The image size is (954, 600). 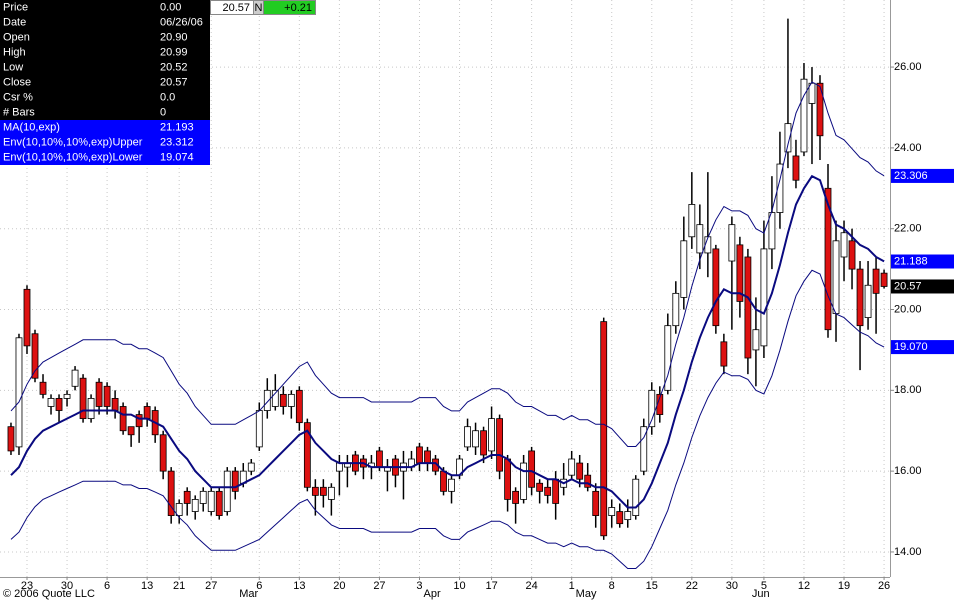 What do you see at coordinates (459, 586) in the screenshot?
I see `x-tick-label: 10` at bounding box center [459, 586].